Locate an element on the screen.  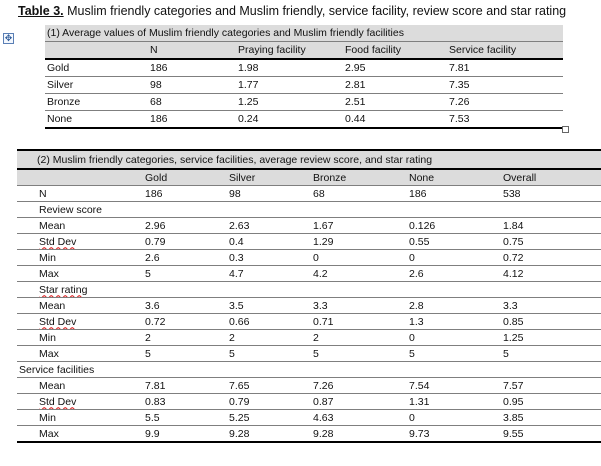
table-cell: 0.95 is located at coordinates (551, 401).